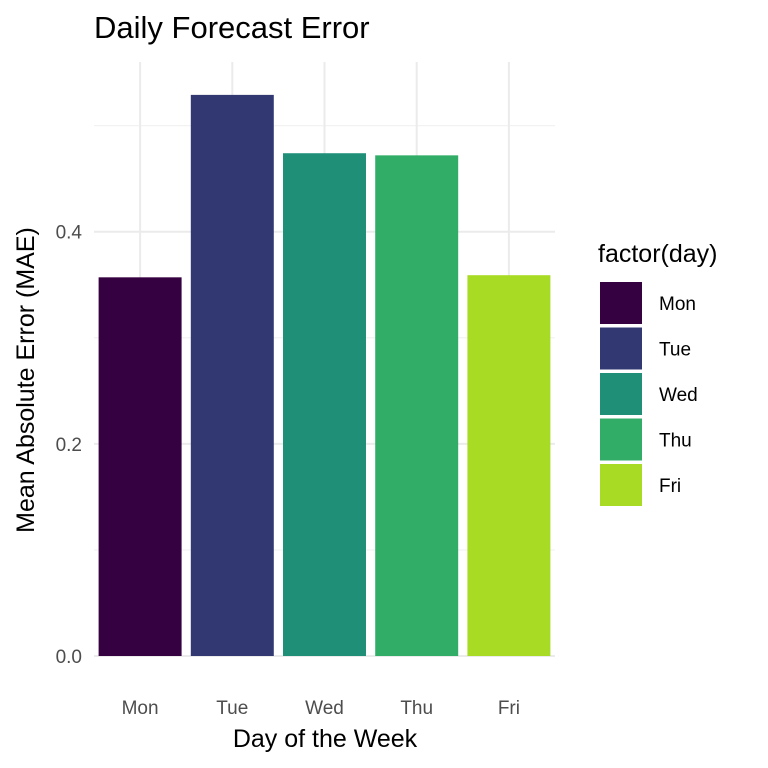 The width and height of the screenshot is (768, 768). What do you see at coordinates (509, 465) in the screenshot?
I see `bar-fri` at bounding box center [509, 465].